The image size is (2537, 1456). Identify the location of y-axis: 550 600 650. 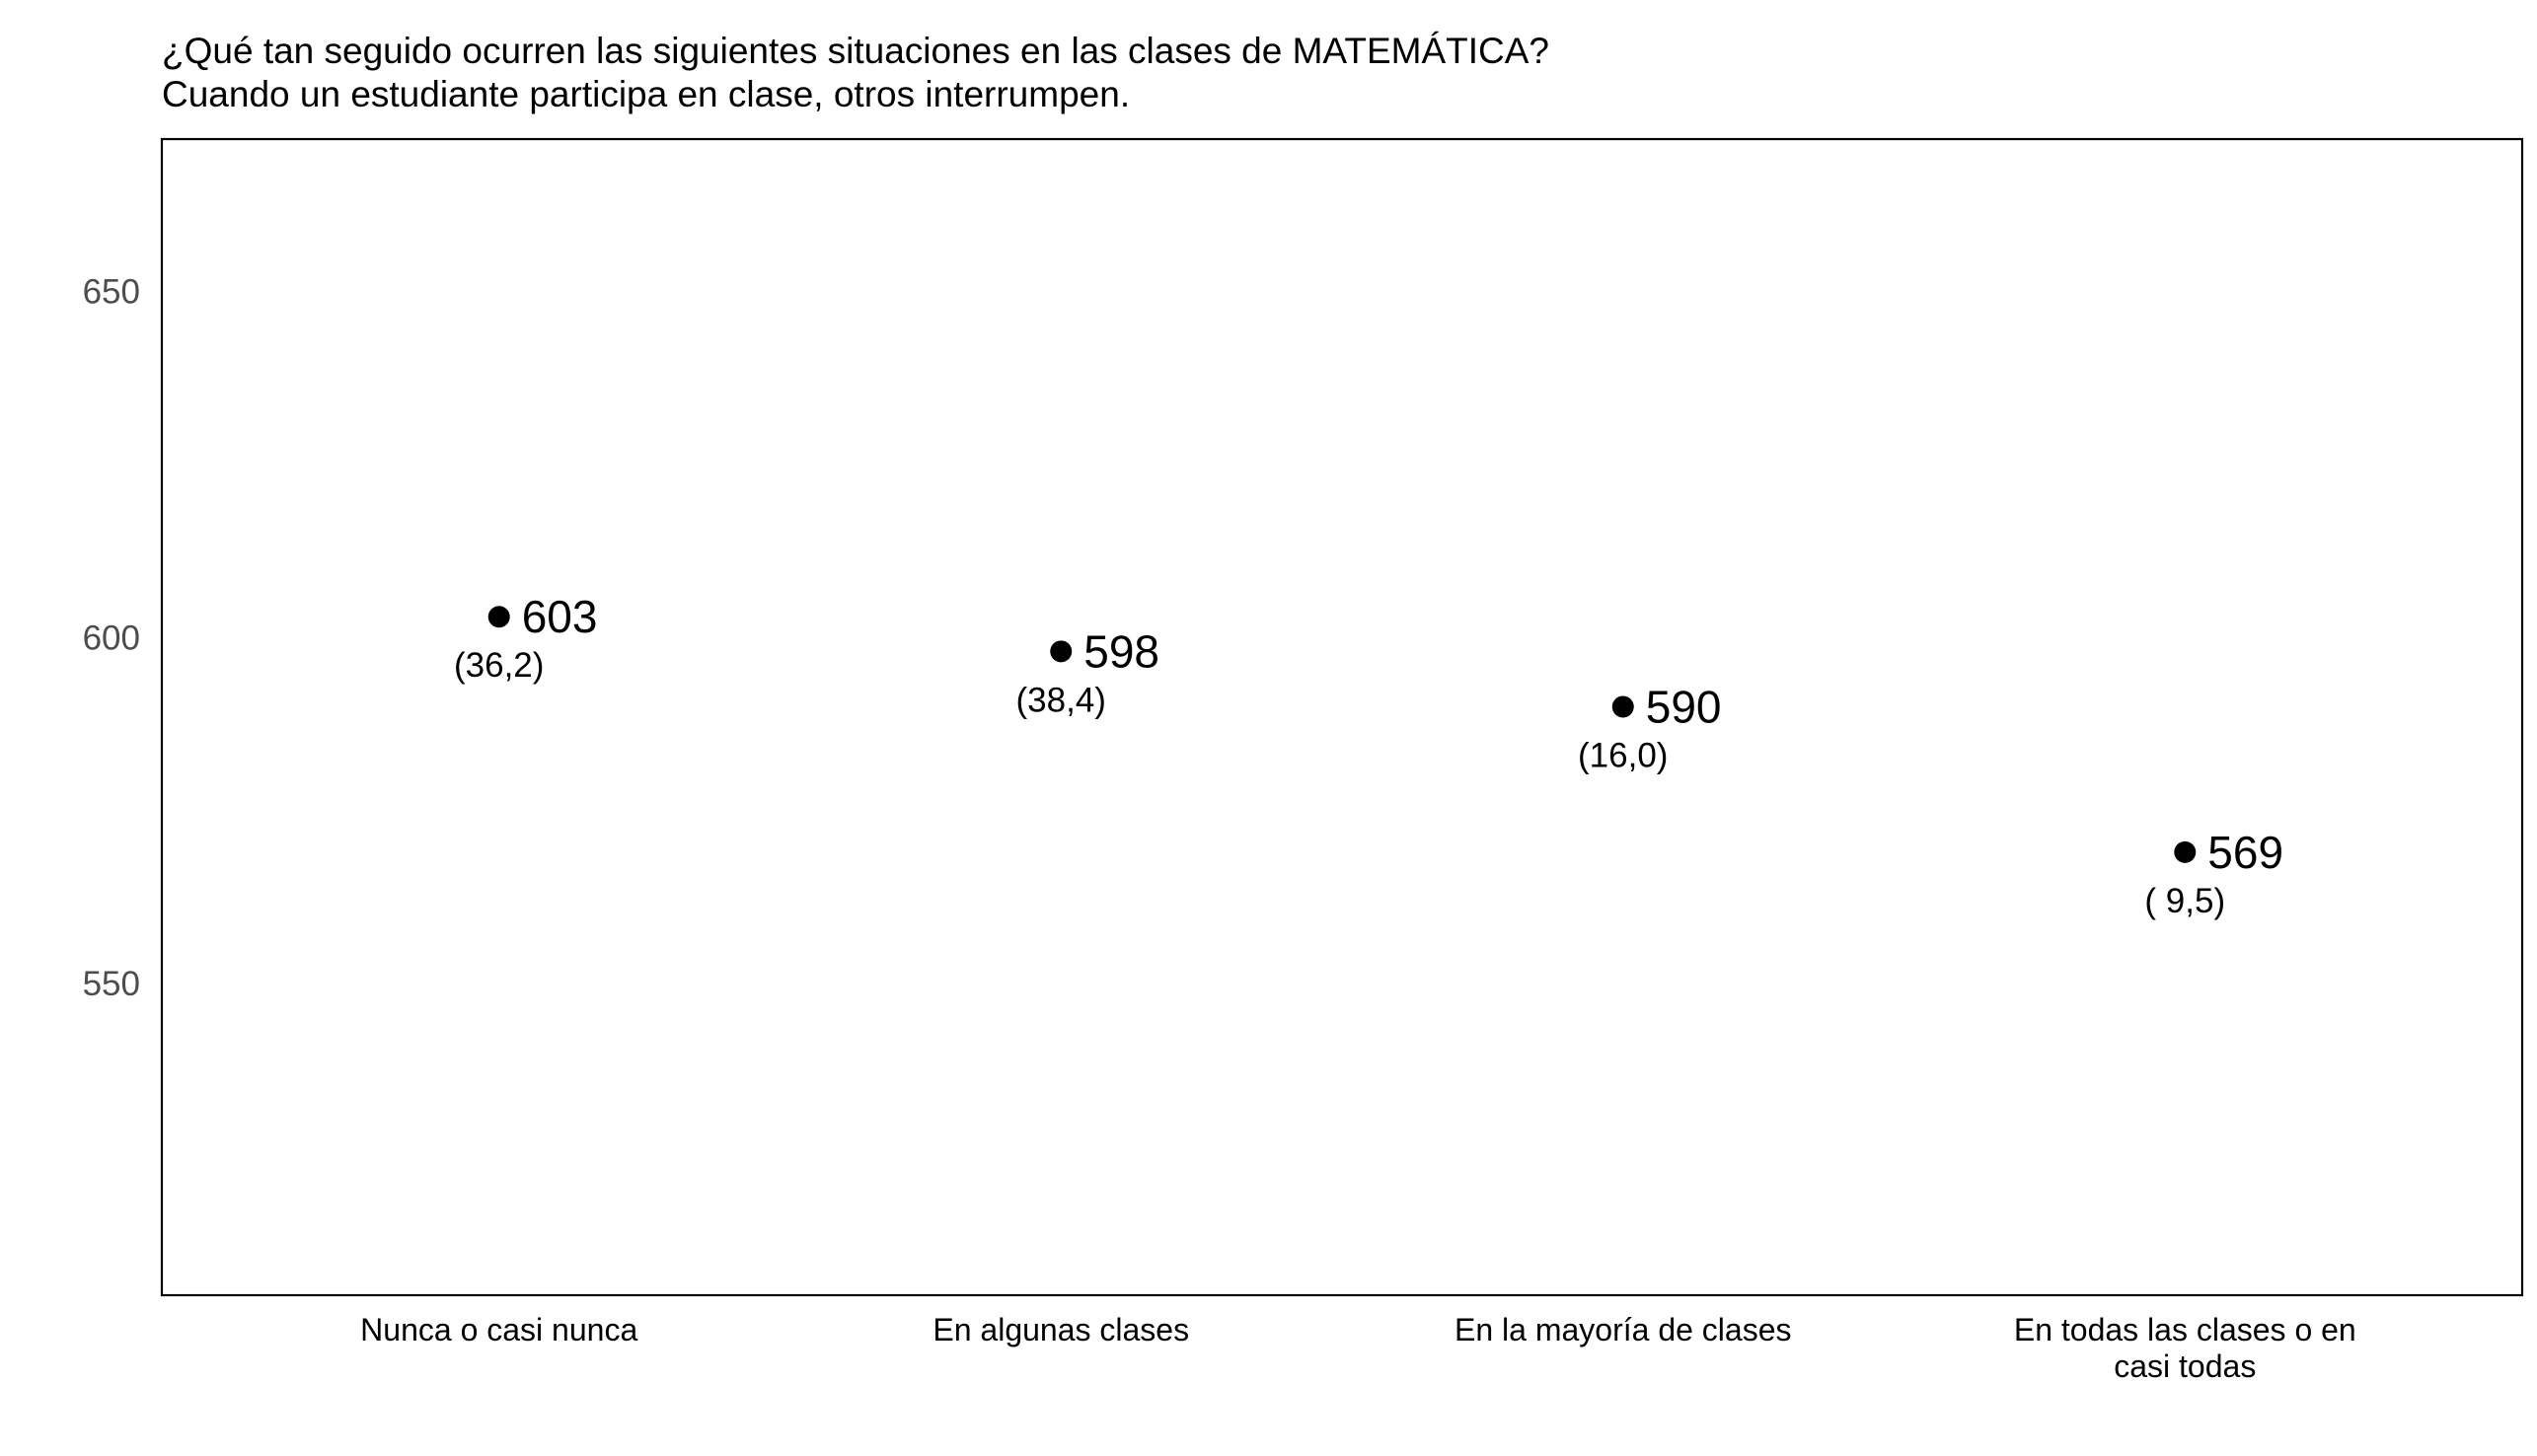
(111, 637).